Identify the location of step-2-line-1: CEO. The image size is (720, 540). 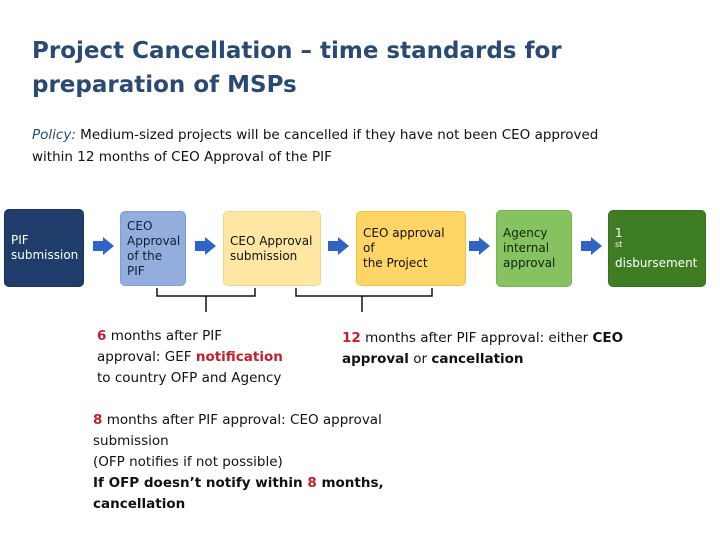
(140, 225).